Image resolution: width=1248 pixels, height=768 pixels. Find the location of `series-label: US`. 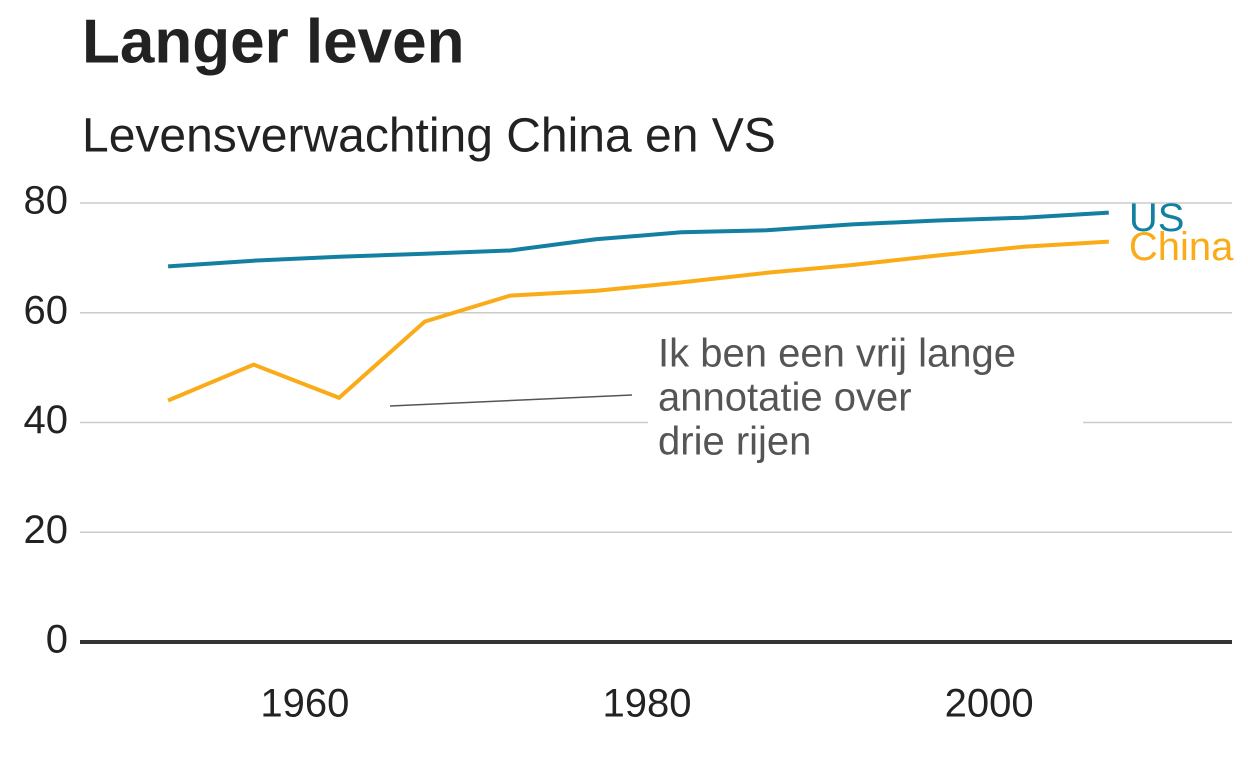

series-label: US is located at coordinates (1157, 218).